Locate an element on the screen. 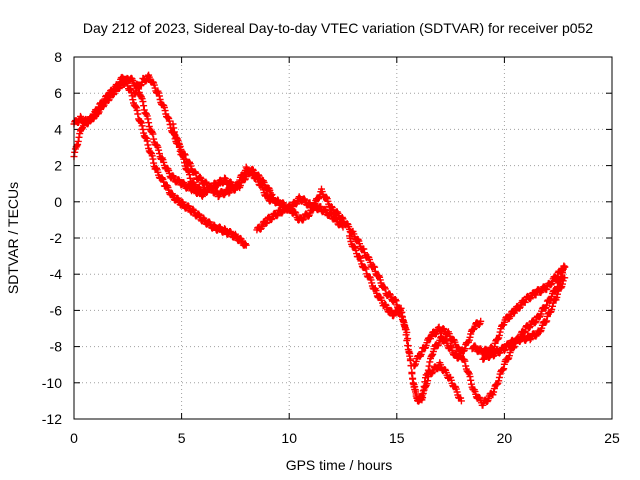 The image size is (640, 480). y-tick-labels: -12 -10 -8 -6 -4 -2 0 2 4 6 8 is located at coordinates (52, 238).